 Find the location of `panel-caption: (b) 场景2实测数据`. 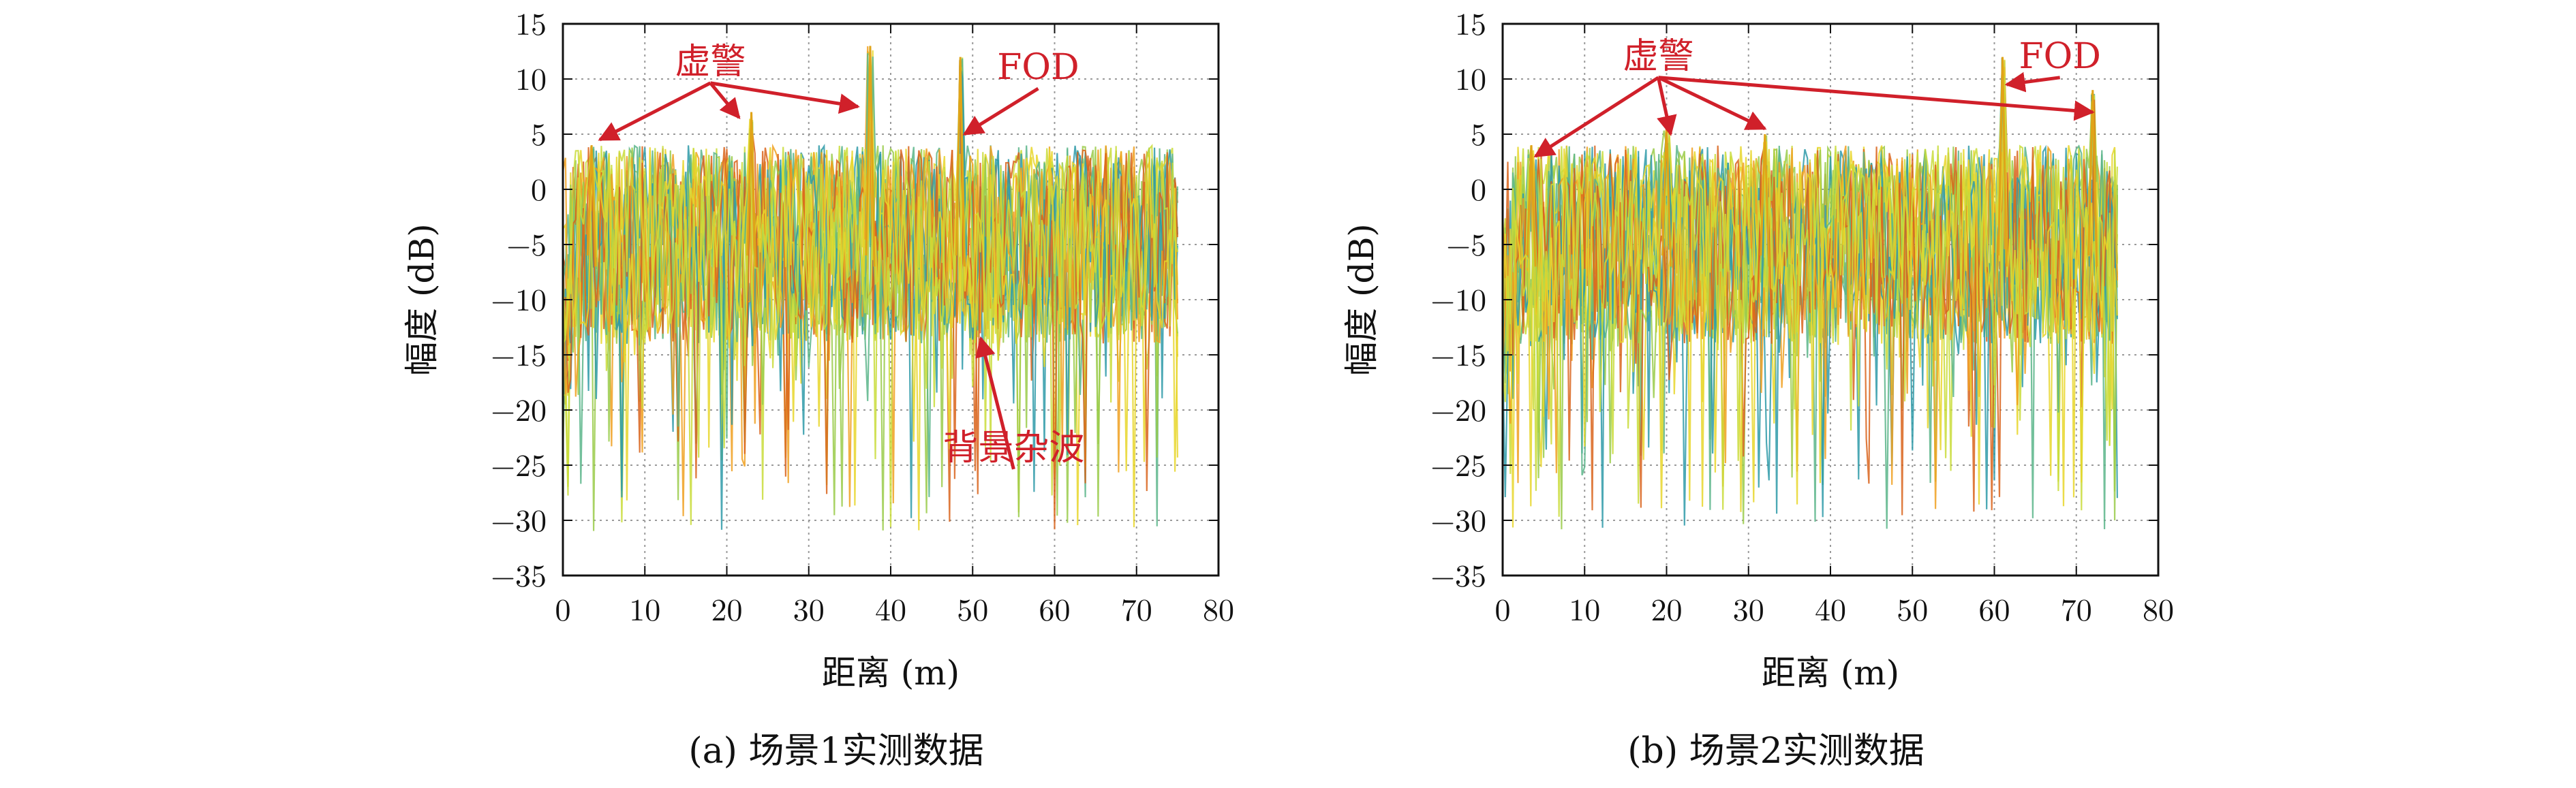

panel-caption: (b) 场景2实测数据 is located at coordinates (1776, 752).